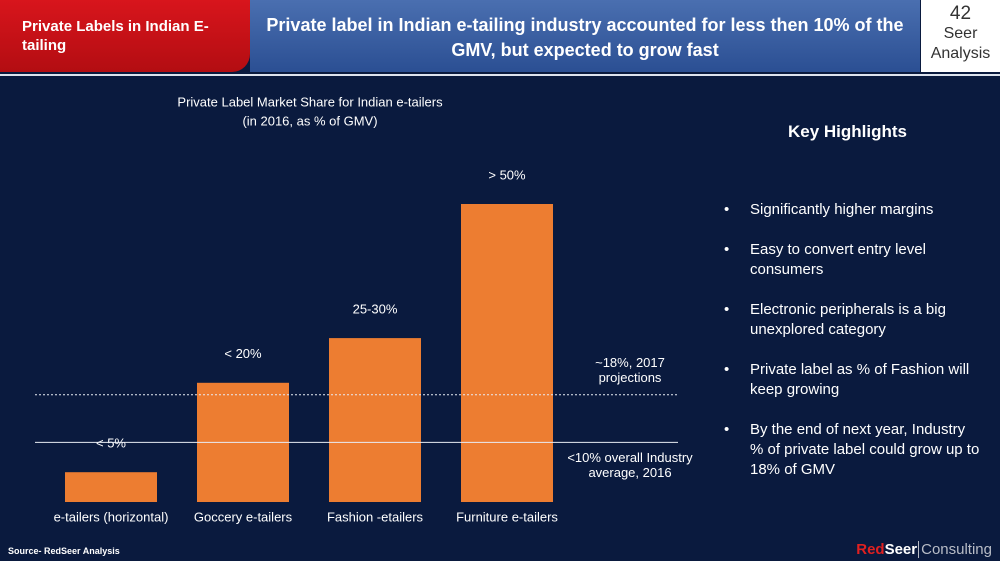 This screenshot has width=1000, height=561. I want to click on value-label: < 20%, so click(243, 353).